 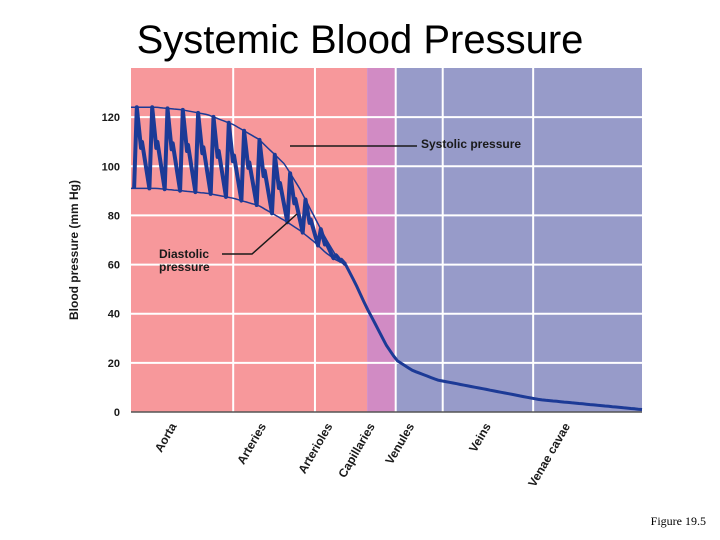 I want to click on y-axis-ticks: 0 20 40 60 80 100 120, so click(x=111, y=265).